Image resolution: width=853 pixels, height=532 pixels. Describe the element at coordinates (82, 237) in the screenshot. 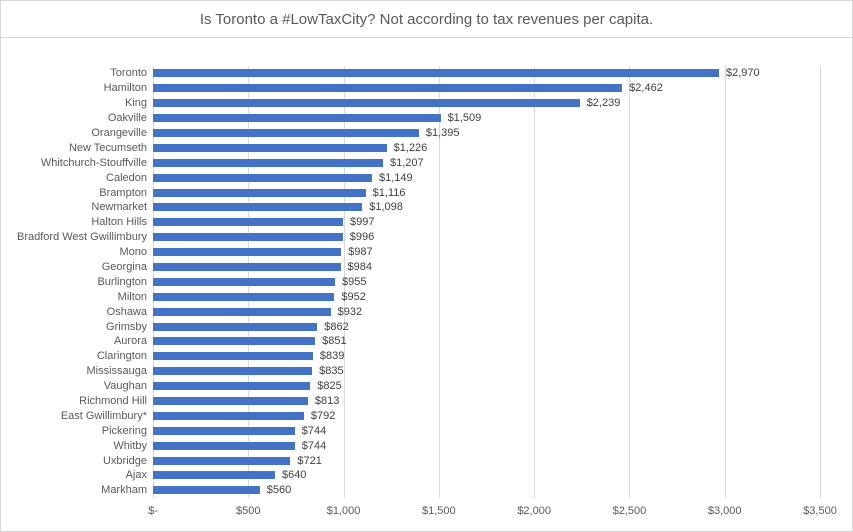

I see `category-label: Bradford West Gwillimbury` at that location.